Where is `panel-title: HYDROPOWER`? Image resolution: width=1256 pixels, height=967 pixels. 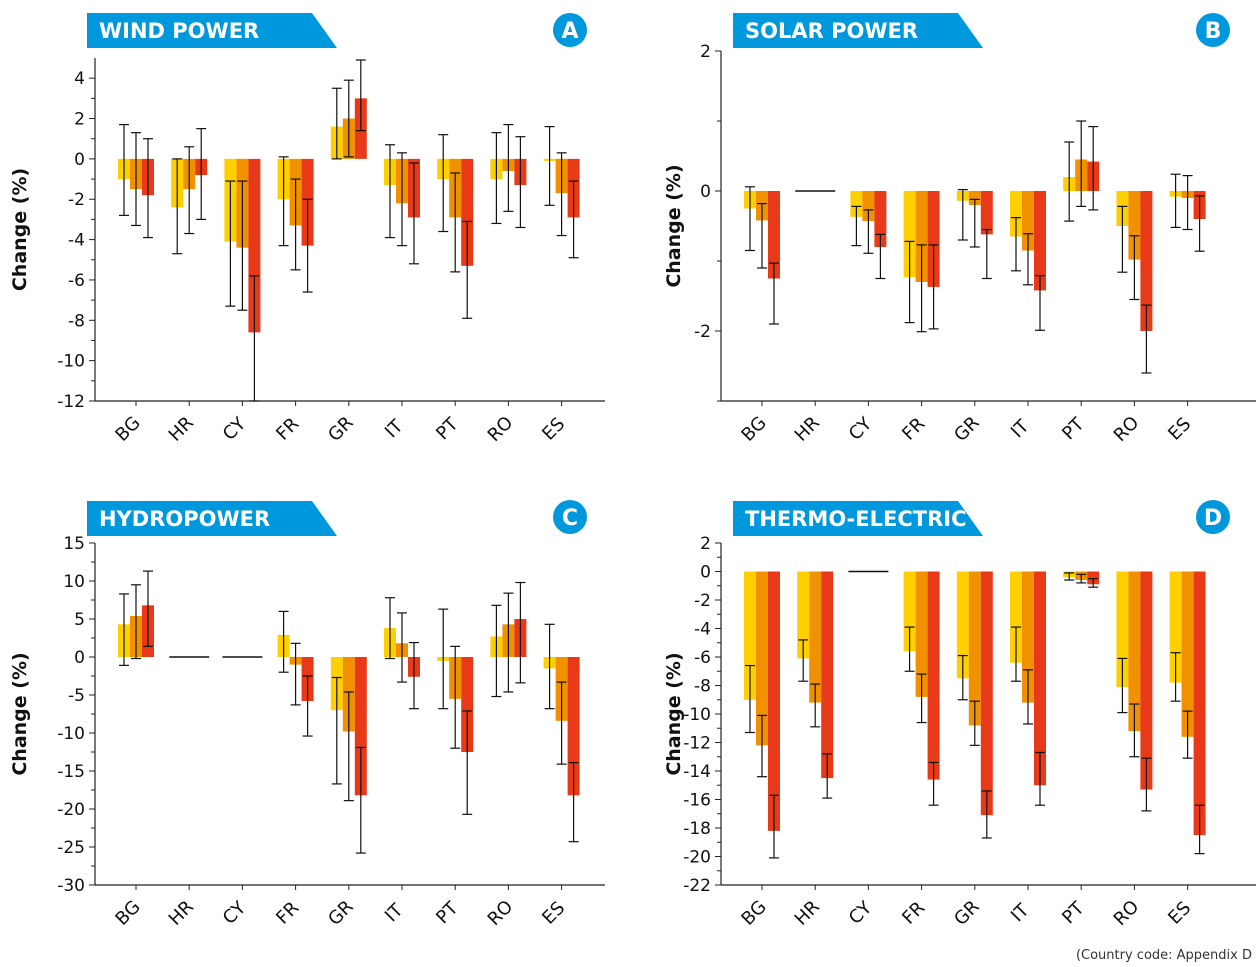 panel-title: HYDROPOWER is located at coordinates (184, 519).